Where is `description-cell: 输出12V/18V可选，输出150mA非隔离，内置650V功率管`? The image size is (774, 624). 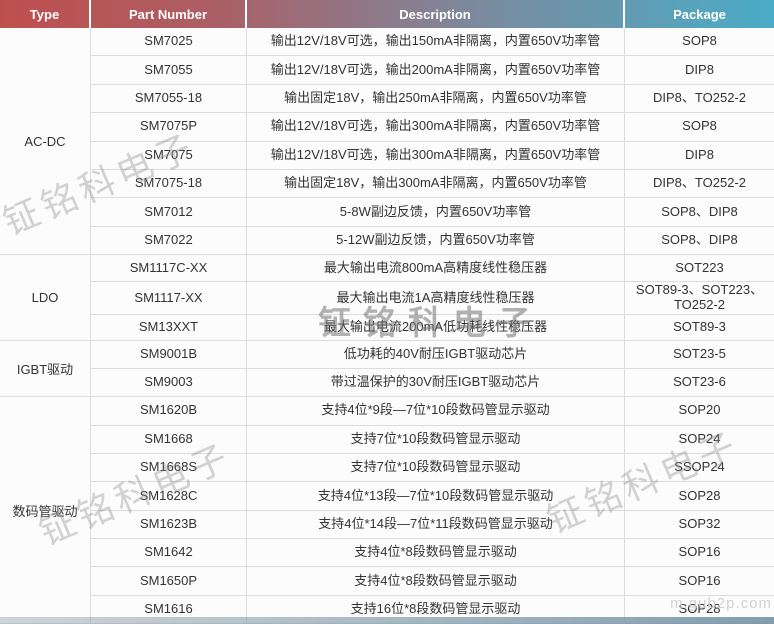 description-cell: 输出12V/18V可选，输出150mA非隔离，内置650V功率管 is located at coordinates (436, 42).